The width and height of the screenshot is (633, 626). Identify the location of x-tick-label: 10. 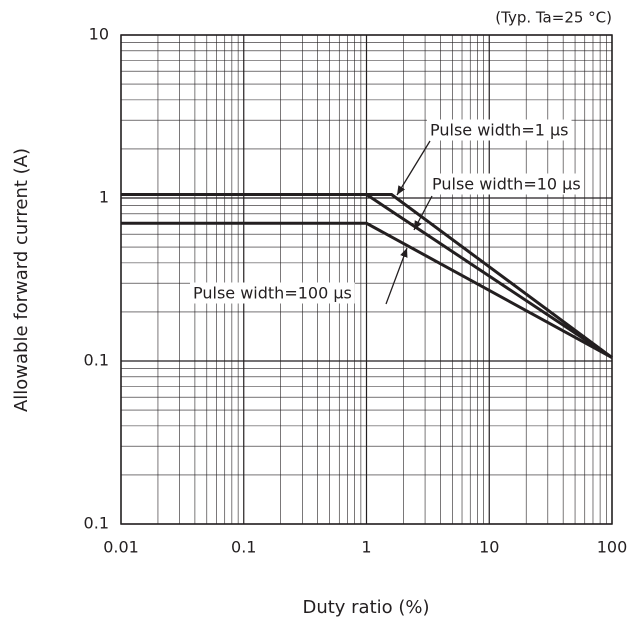
(489, 547).